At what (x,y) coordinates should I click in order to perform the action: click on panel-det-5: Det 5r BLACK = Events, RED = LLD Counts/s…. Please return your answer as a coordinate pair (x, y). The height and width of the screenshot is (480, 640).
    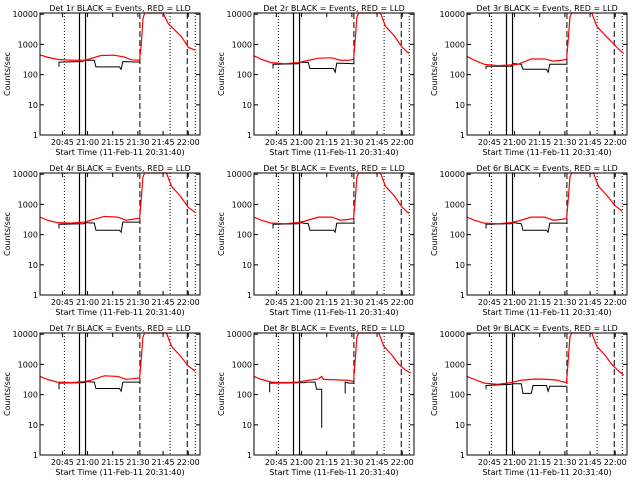
    Looking at the image, I should click on (316, 240).